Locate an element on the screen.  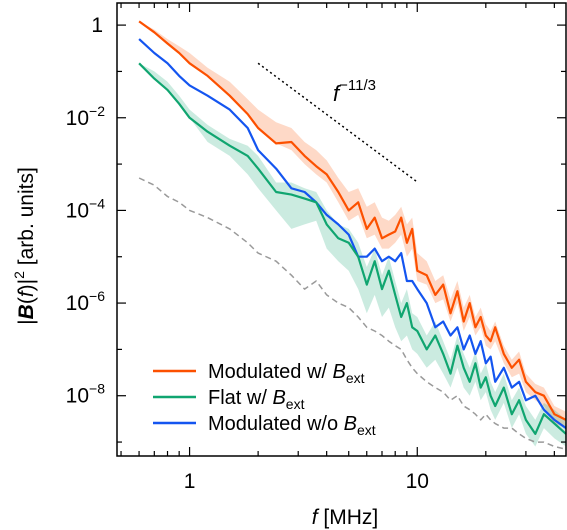
y-tick-label-exponent: −4 is located at coordinates (97, 203).